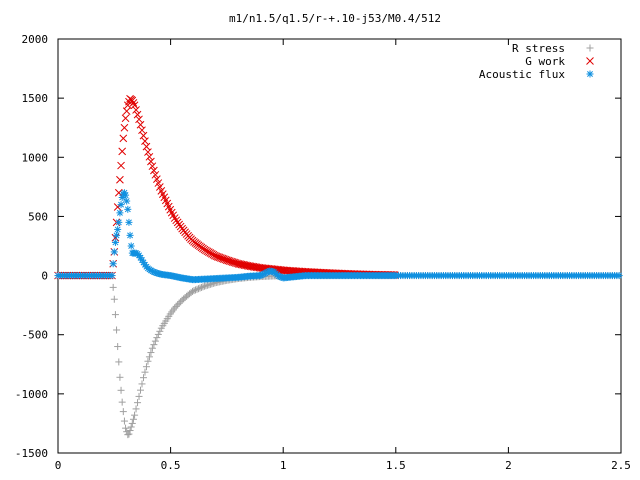 This screenshot has width=640, height=480. I want to click on x-tick-label: 1.5, so click(396, 465).